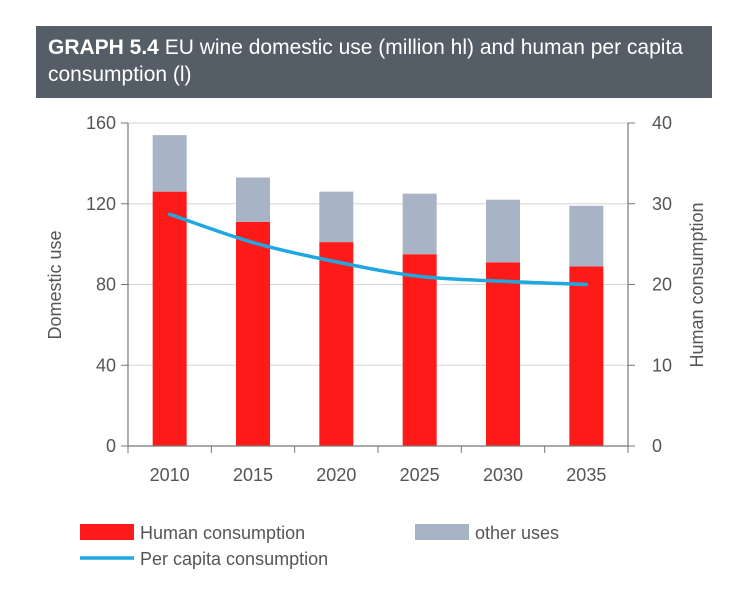  I want to click on legend-label-human: Human consumption, so click(222, 533).